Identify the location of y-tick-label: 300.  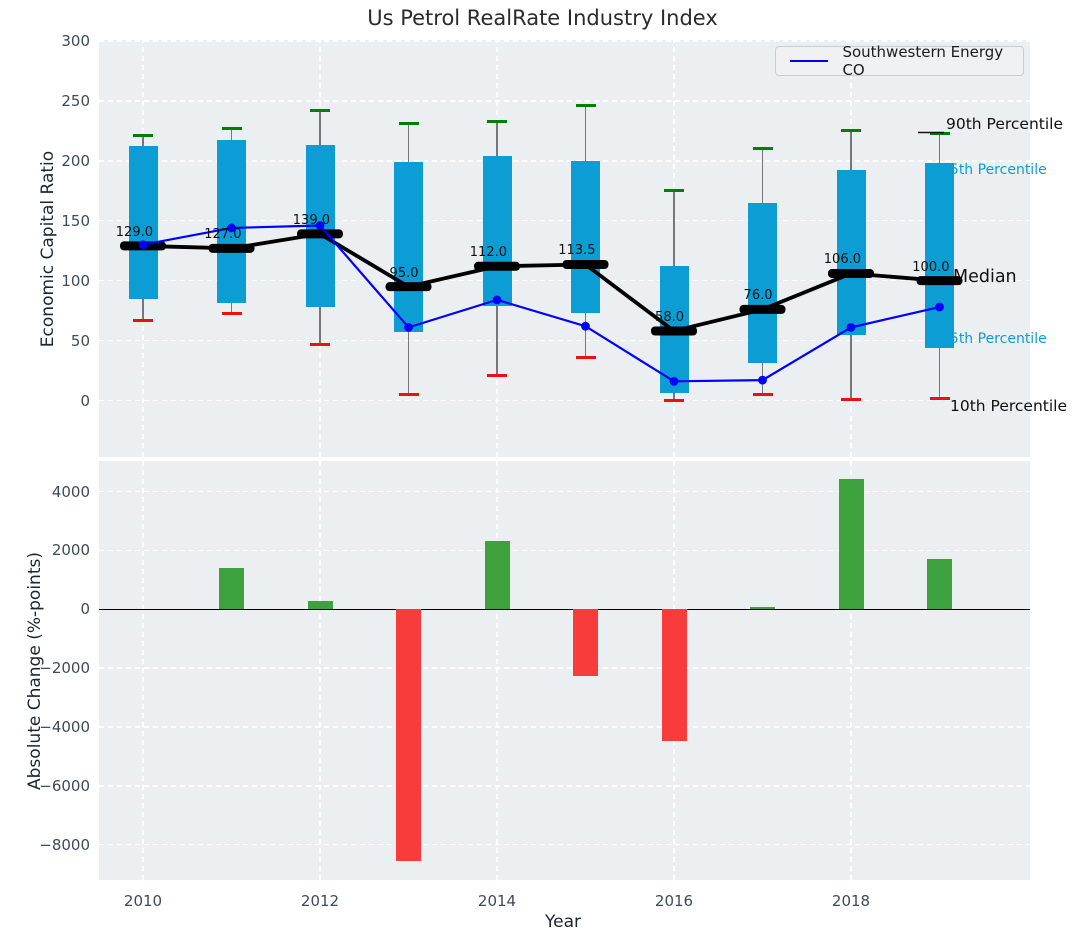
(75, 41).